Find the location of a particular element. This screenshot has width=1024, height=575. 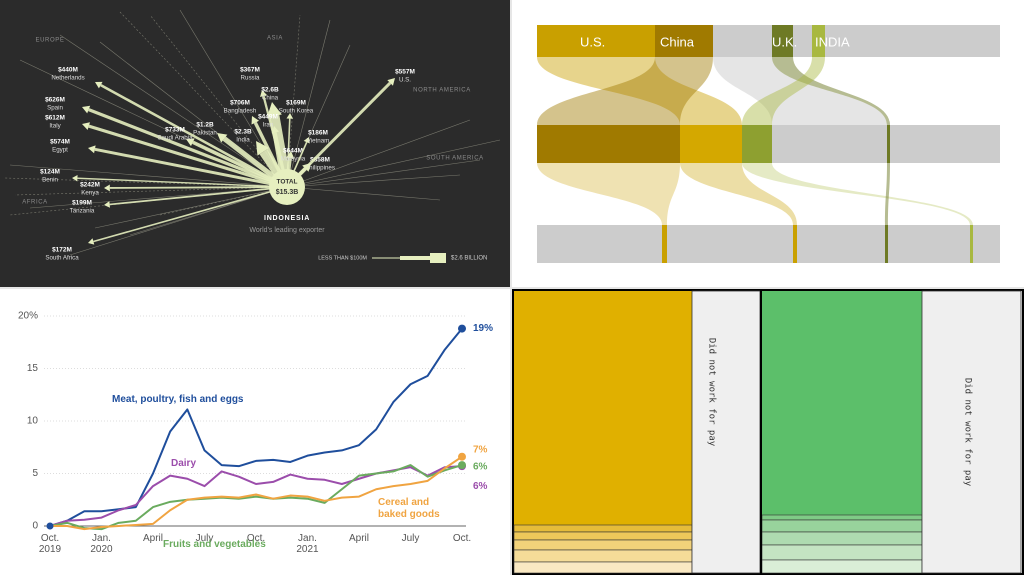

value-label: $172M is located at coordinates (62, 250).